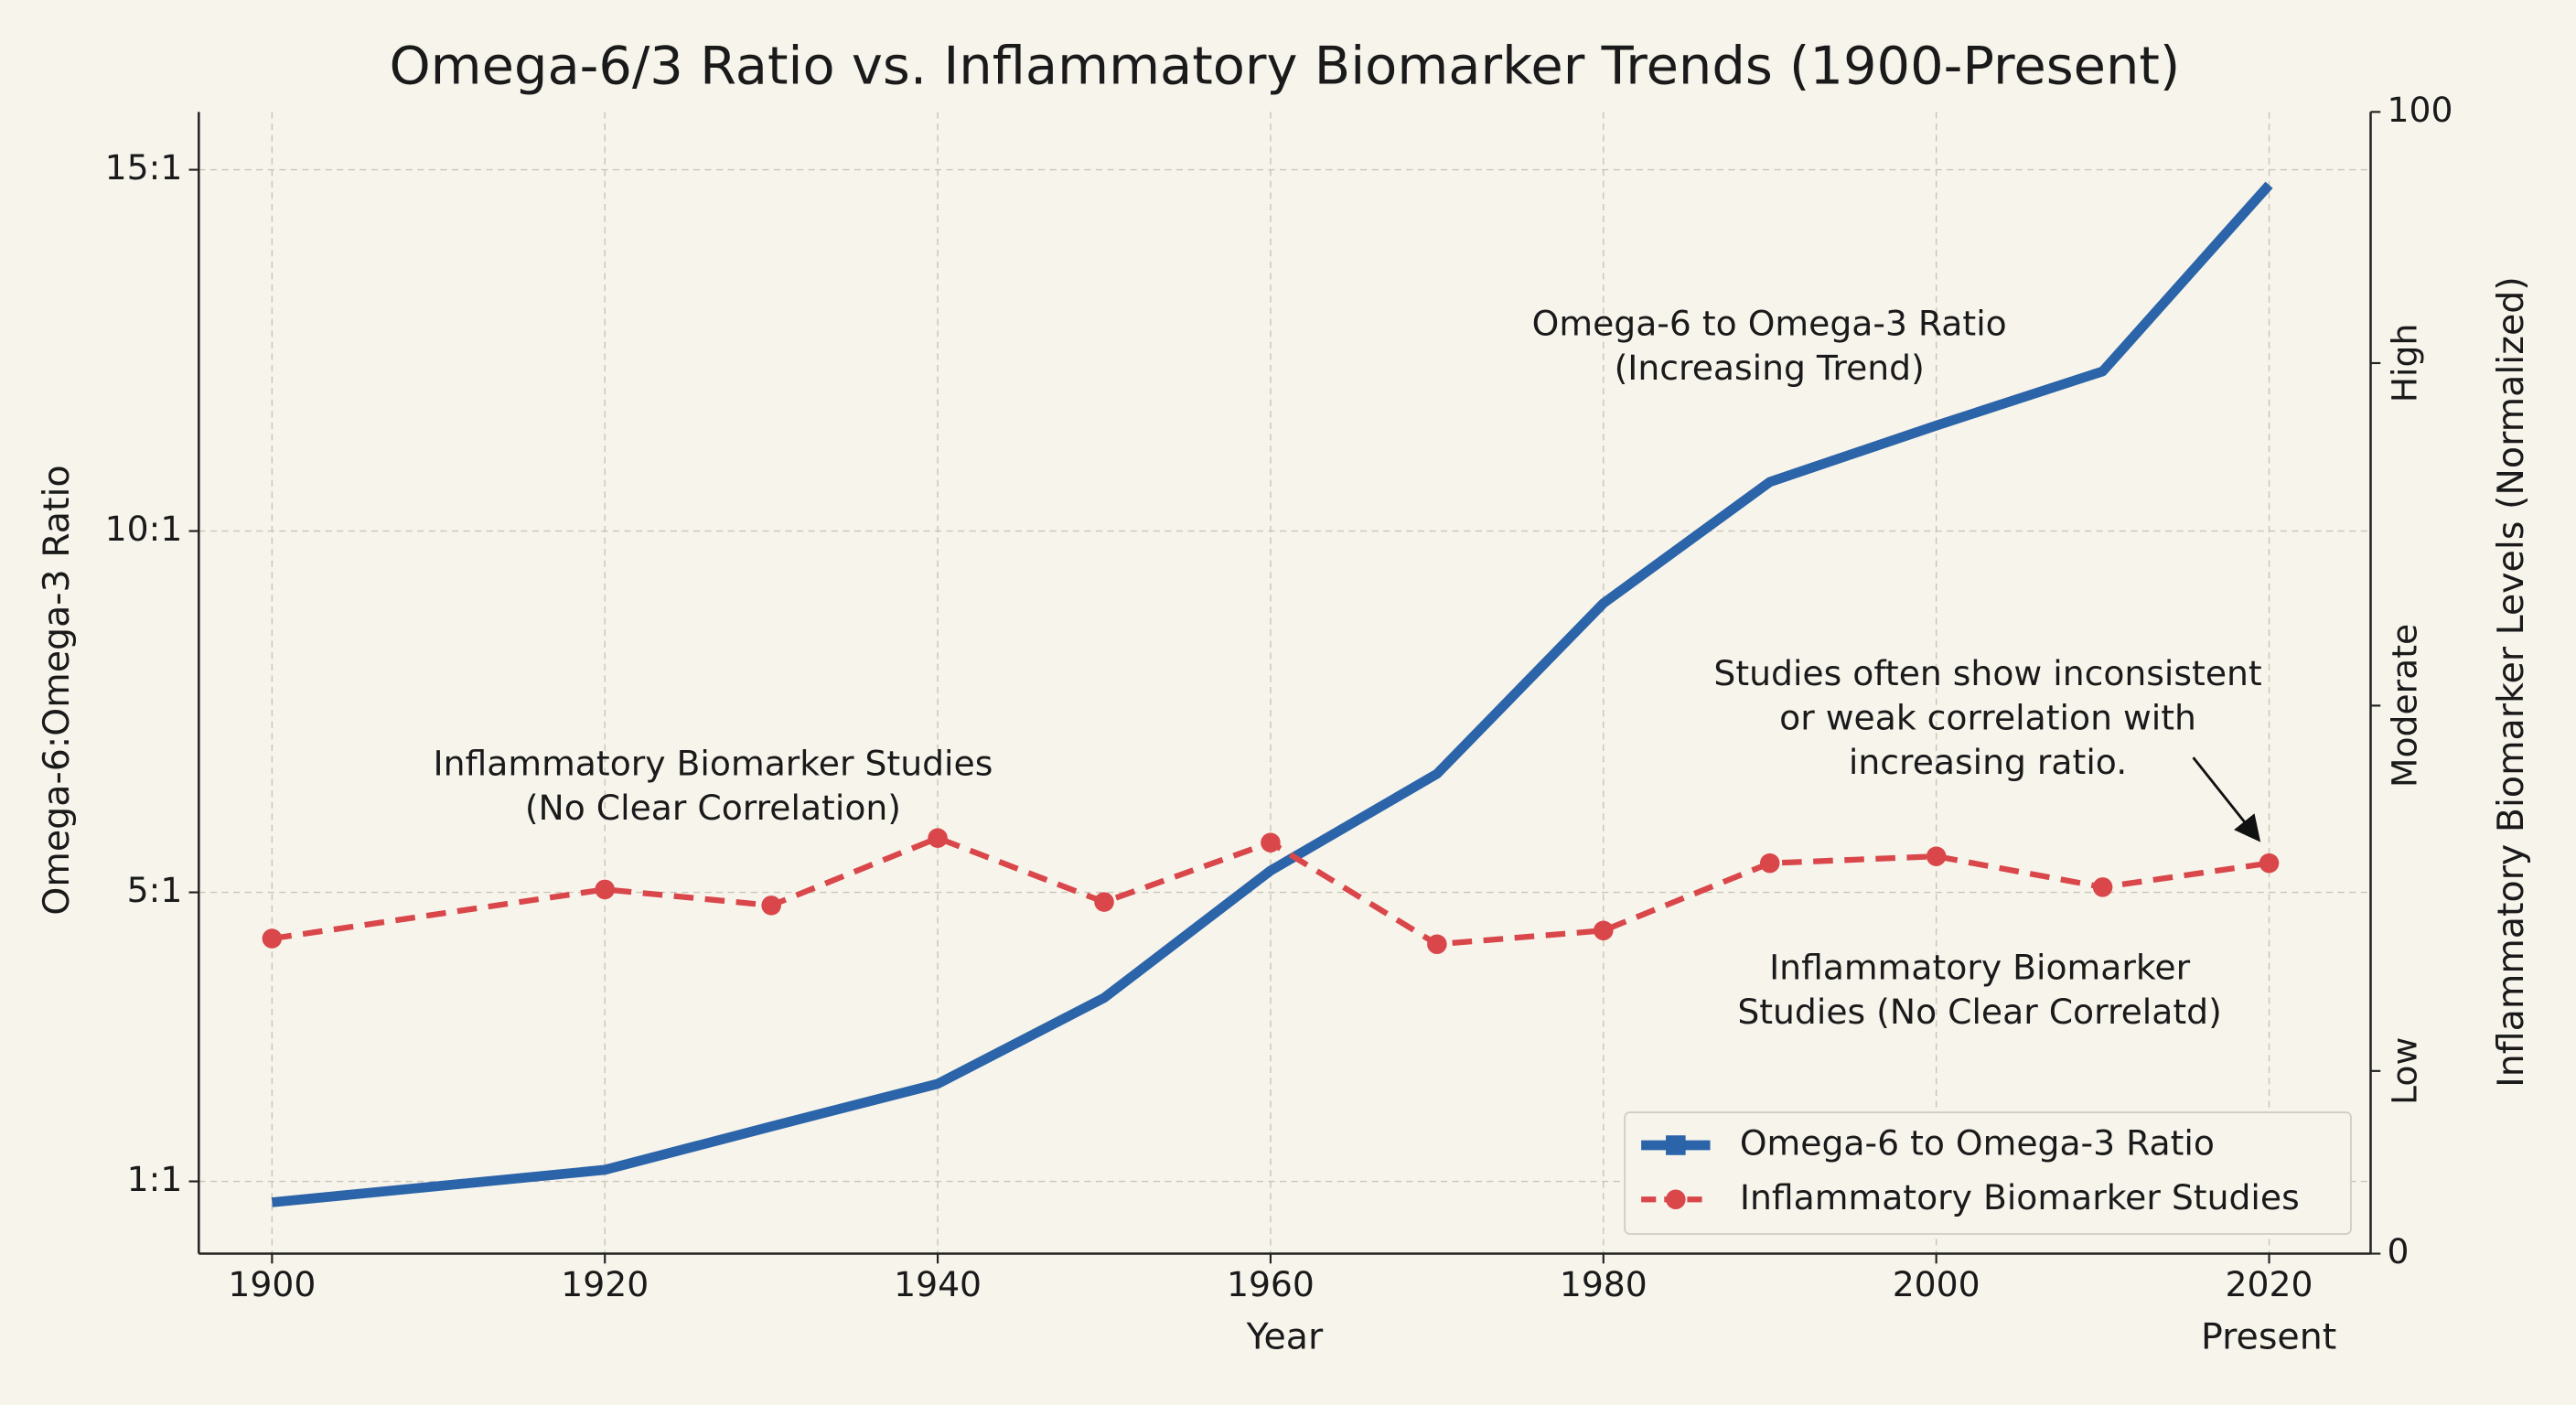 This screenshot has width=2576, height=1405. I want to click on annotation: Inflammatory Biomarker, so click(1980, 967).